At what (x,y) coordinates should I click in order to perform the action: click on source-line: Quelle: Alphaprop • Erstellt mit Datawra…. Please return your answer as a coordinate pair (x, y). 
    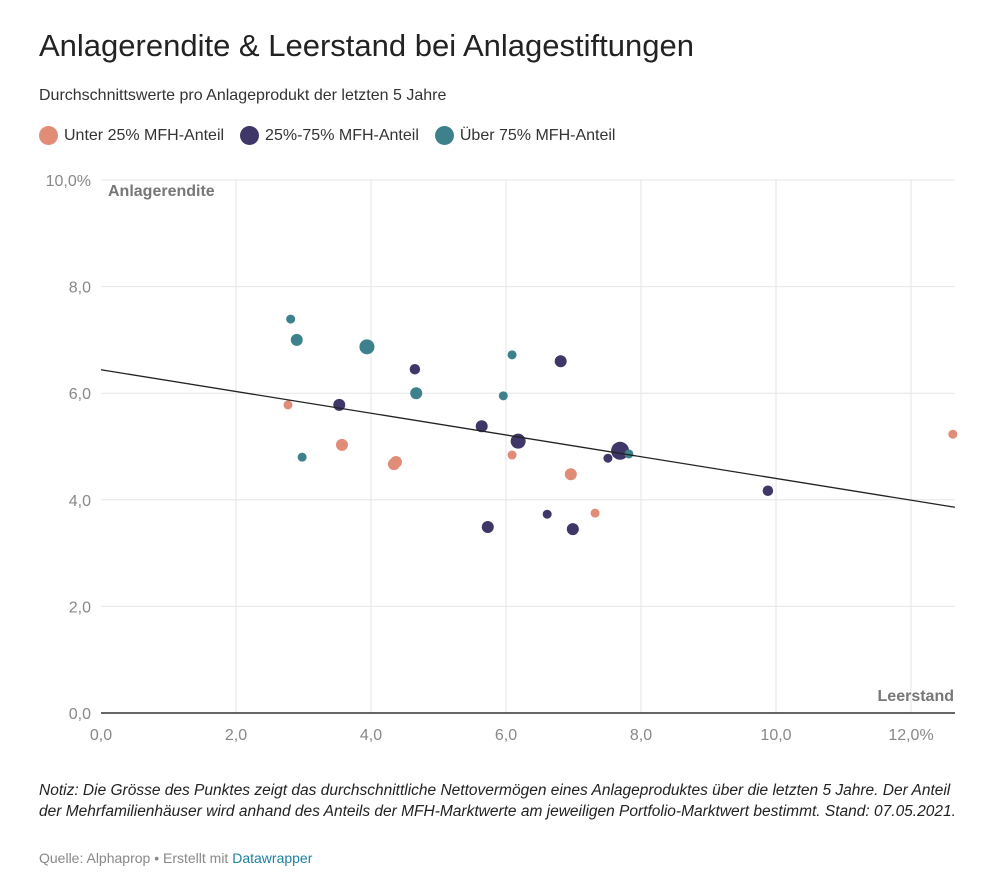
    Looking at the image, I should click on (175, 858).